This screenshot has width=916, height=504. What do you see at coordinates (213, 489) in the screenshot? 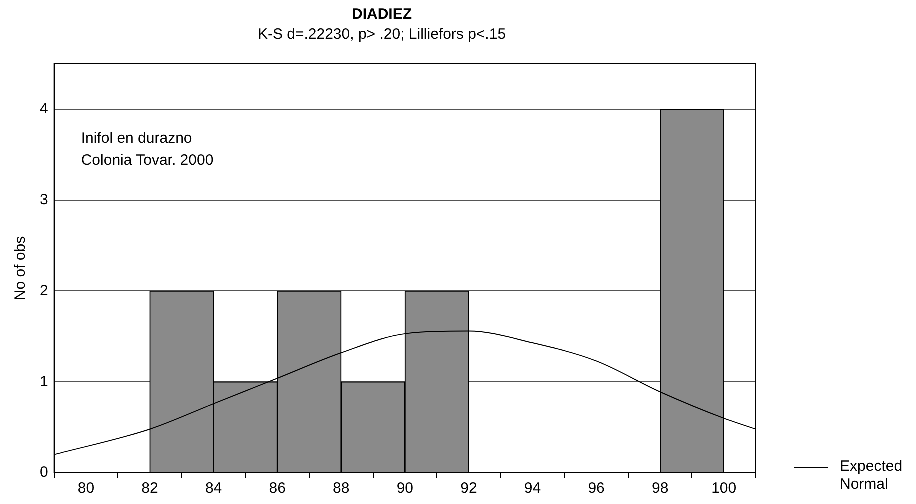
I see `x-tick-label: 84` at bounding box center [213, 489].